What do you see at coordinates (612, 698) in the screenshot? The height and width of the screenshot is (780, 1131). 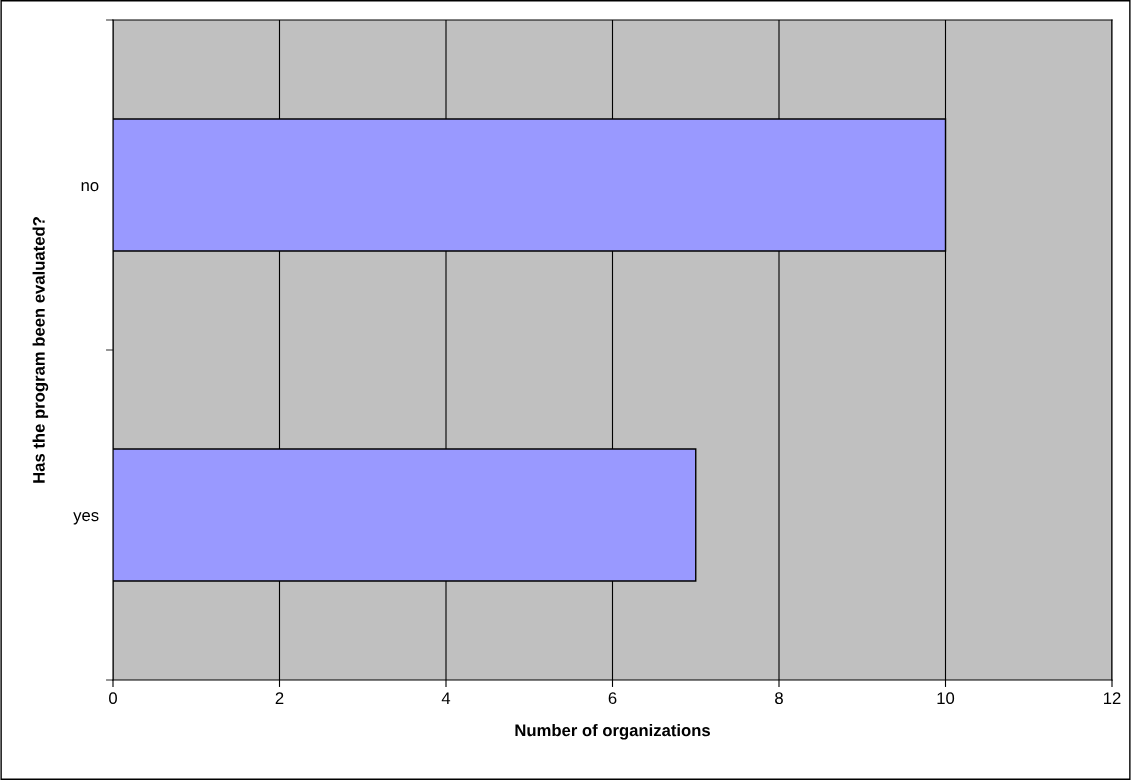 I see `x-tick-label: 6` at bounding box center [612, 698].